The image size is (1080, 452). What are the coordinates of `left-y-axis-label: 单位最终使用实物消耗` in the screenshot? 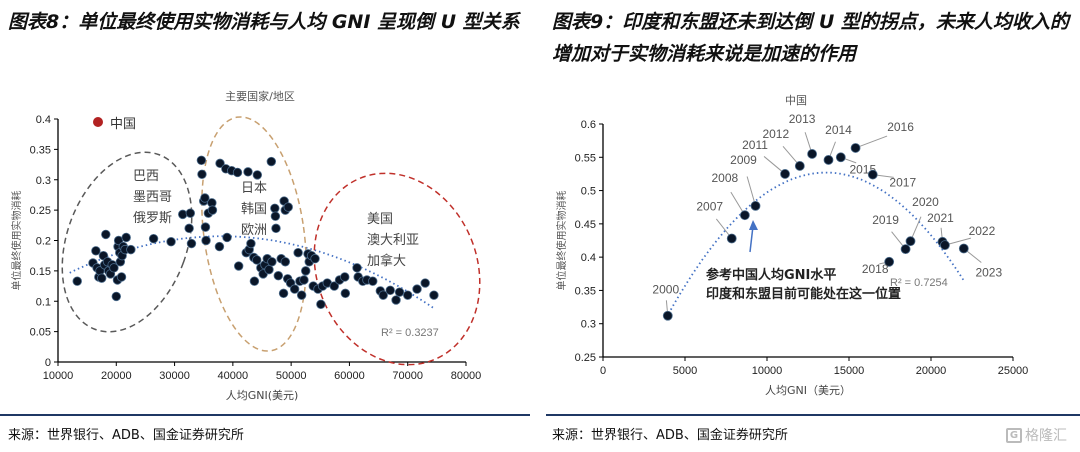 It's located at (16, 241).